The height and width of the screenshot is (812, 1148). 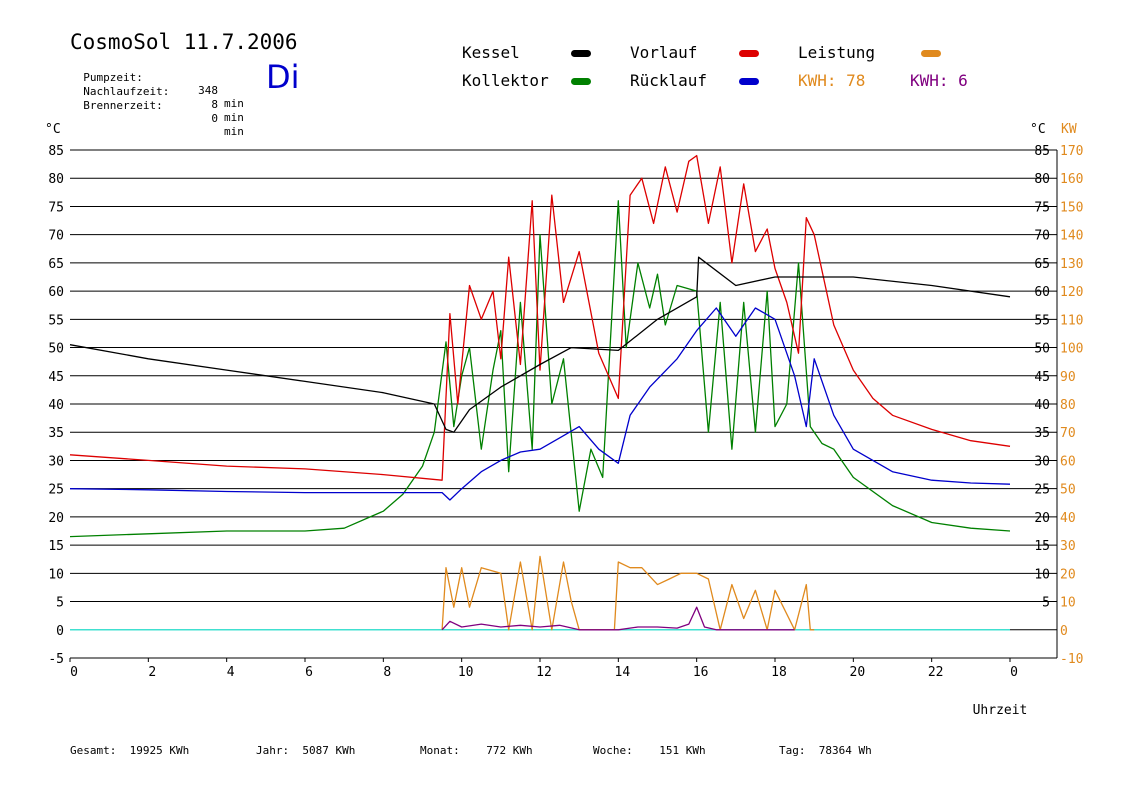 I want to click on y-tick-label-right: 70, so click(x=1042, y=236).